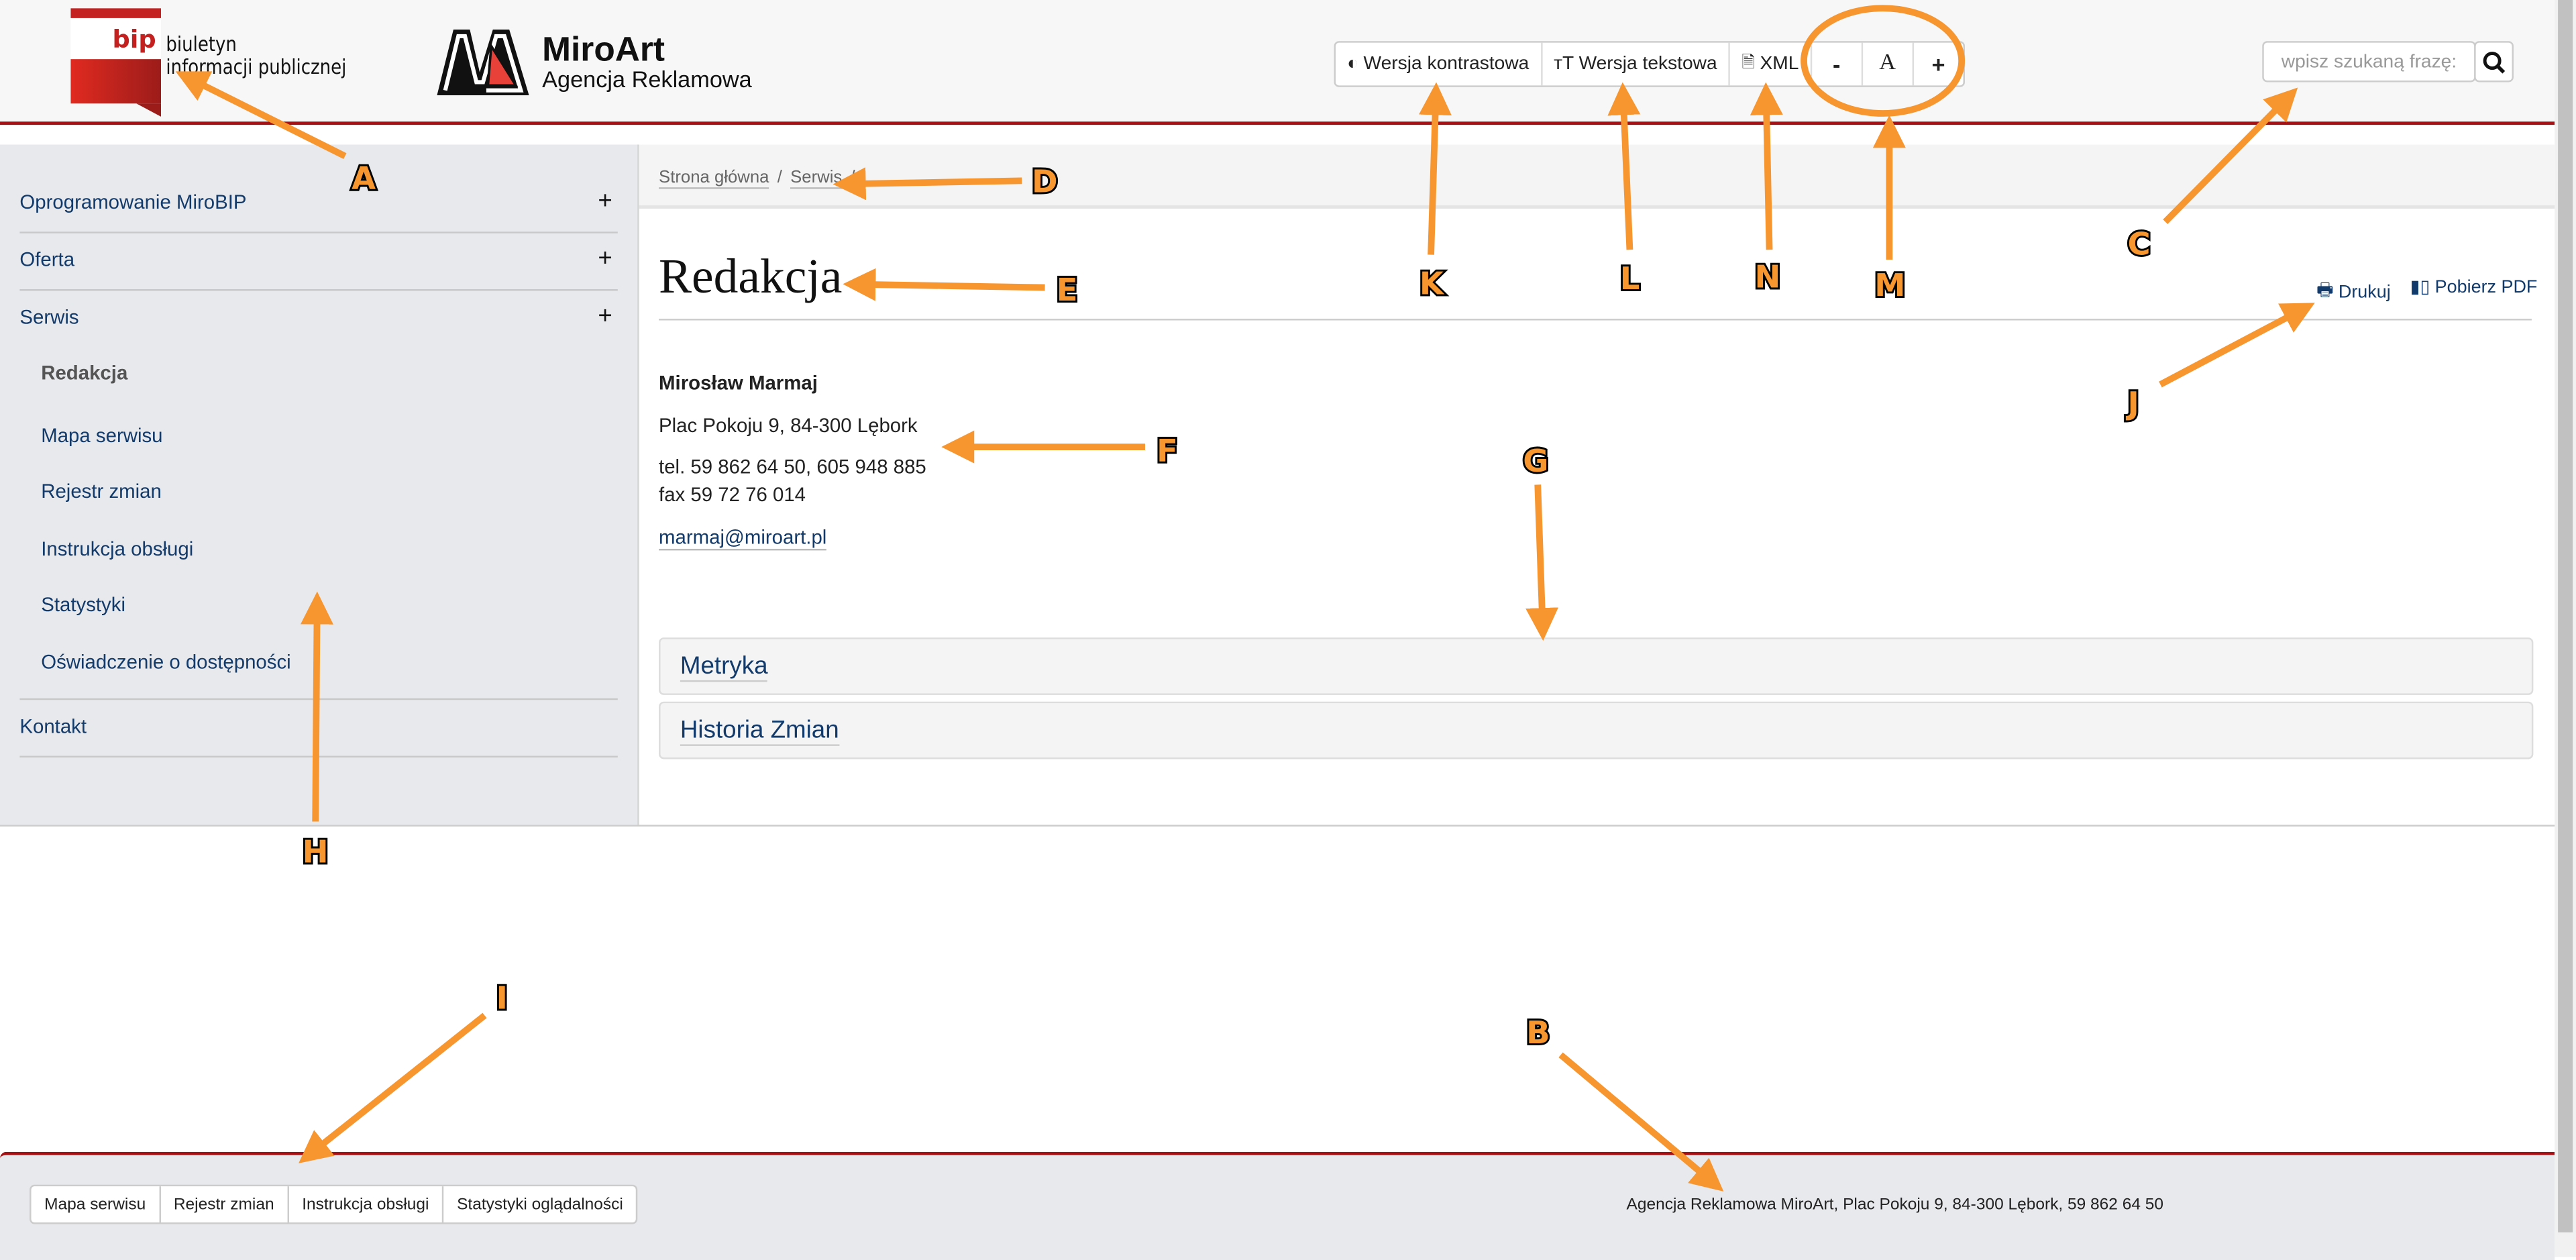 Image resolution: width=2576 pixels, height=1260 pixels. I want to click on sidebar-item-oprogramowanie: Oprogramowanie MiroBIP, so click(133, 202).